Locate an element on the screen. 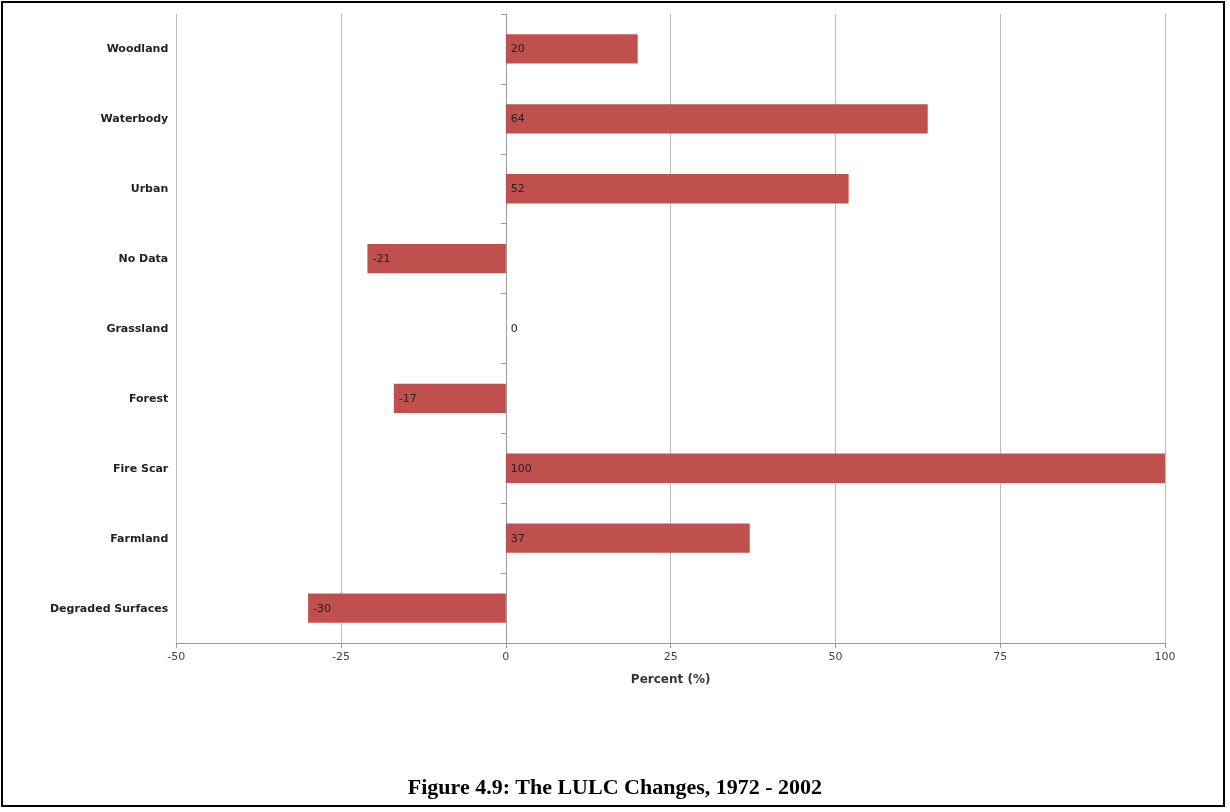  x-tick-label: -25 is located at coordinates (341, 656).